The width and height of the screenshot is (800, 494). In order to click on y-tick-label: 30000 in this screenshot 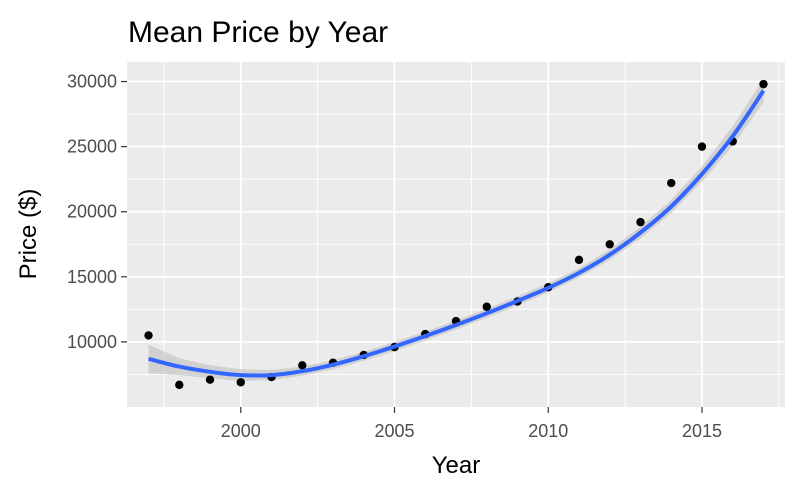, I will do `click(92, 82)`.